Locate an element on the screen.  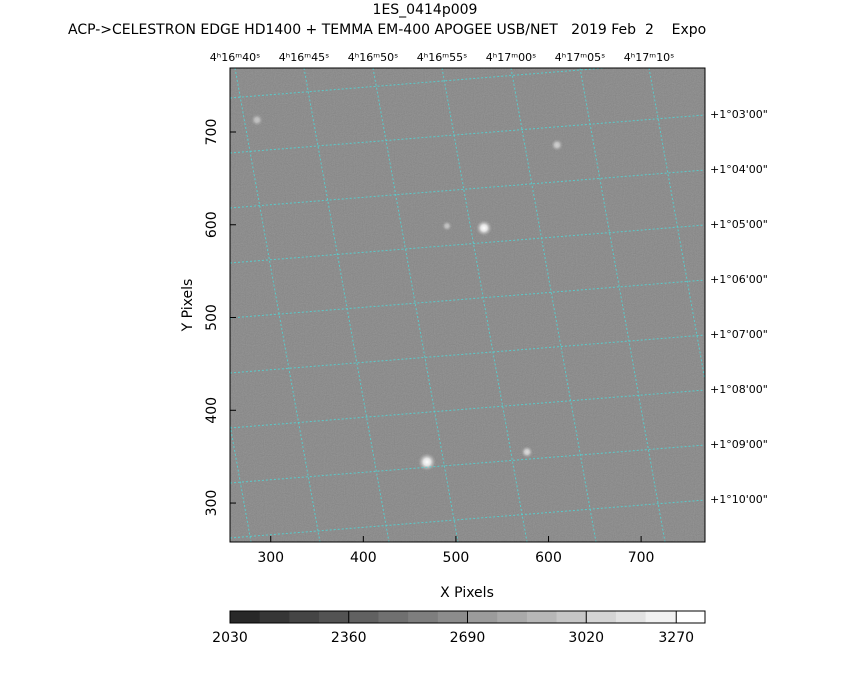
colorbar-tick-label: 3020 is located at coordinates (586, 638).